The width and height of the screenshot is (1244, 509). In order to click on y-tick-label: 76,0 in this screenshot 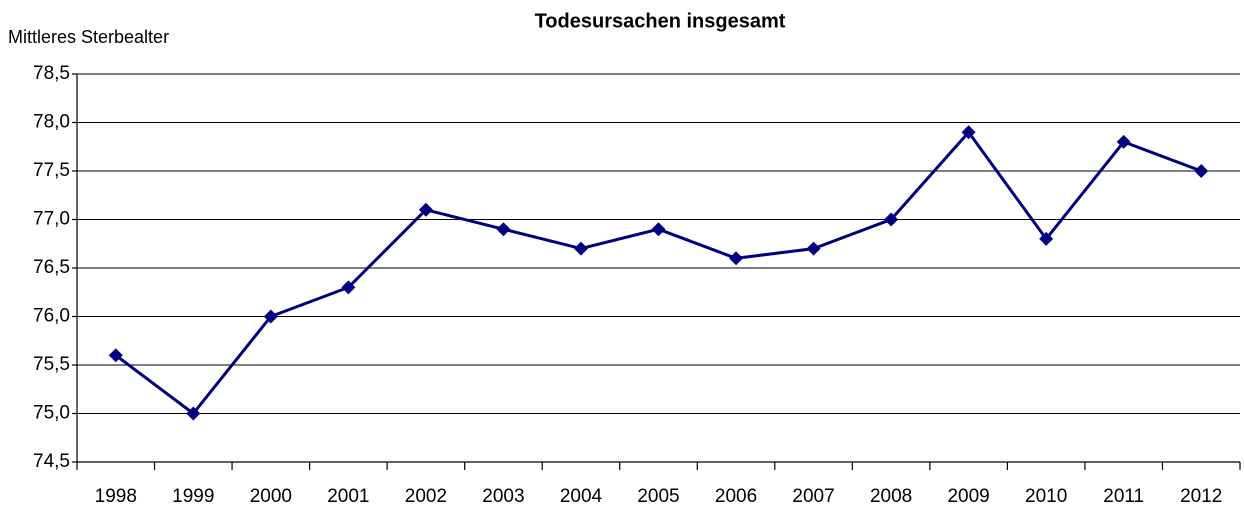, I will do `click(51, 316)`.